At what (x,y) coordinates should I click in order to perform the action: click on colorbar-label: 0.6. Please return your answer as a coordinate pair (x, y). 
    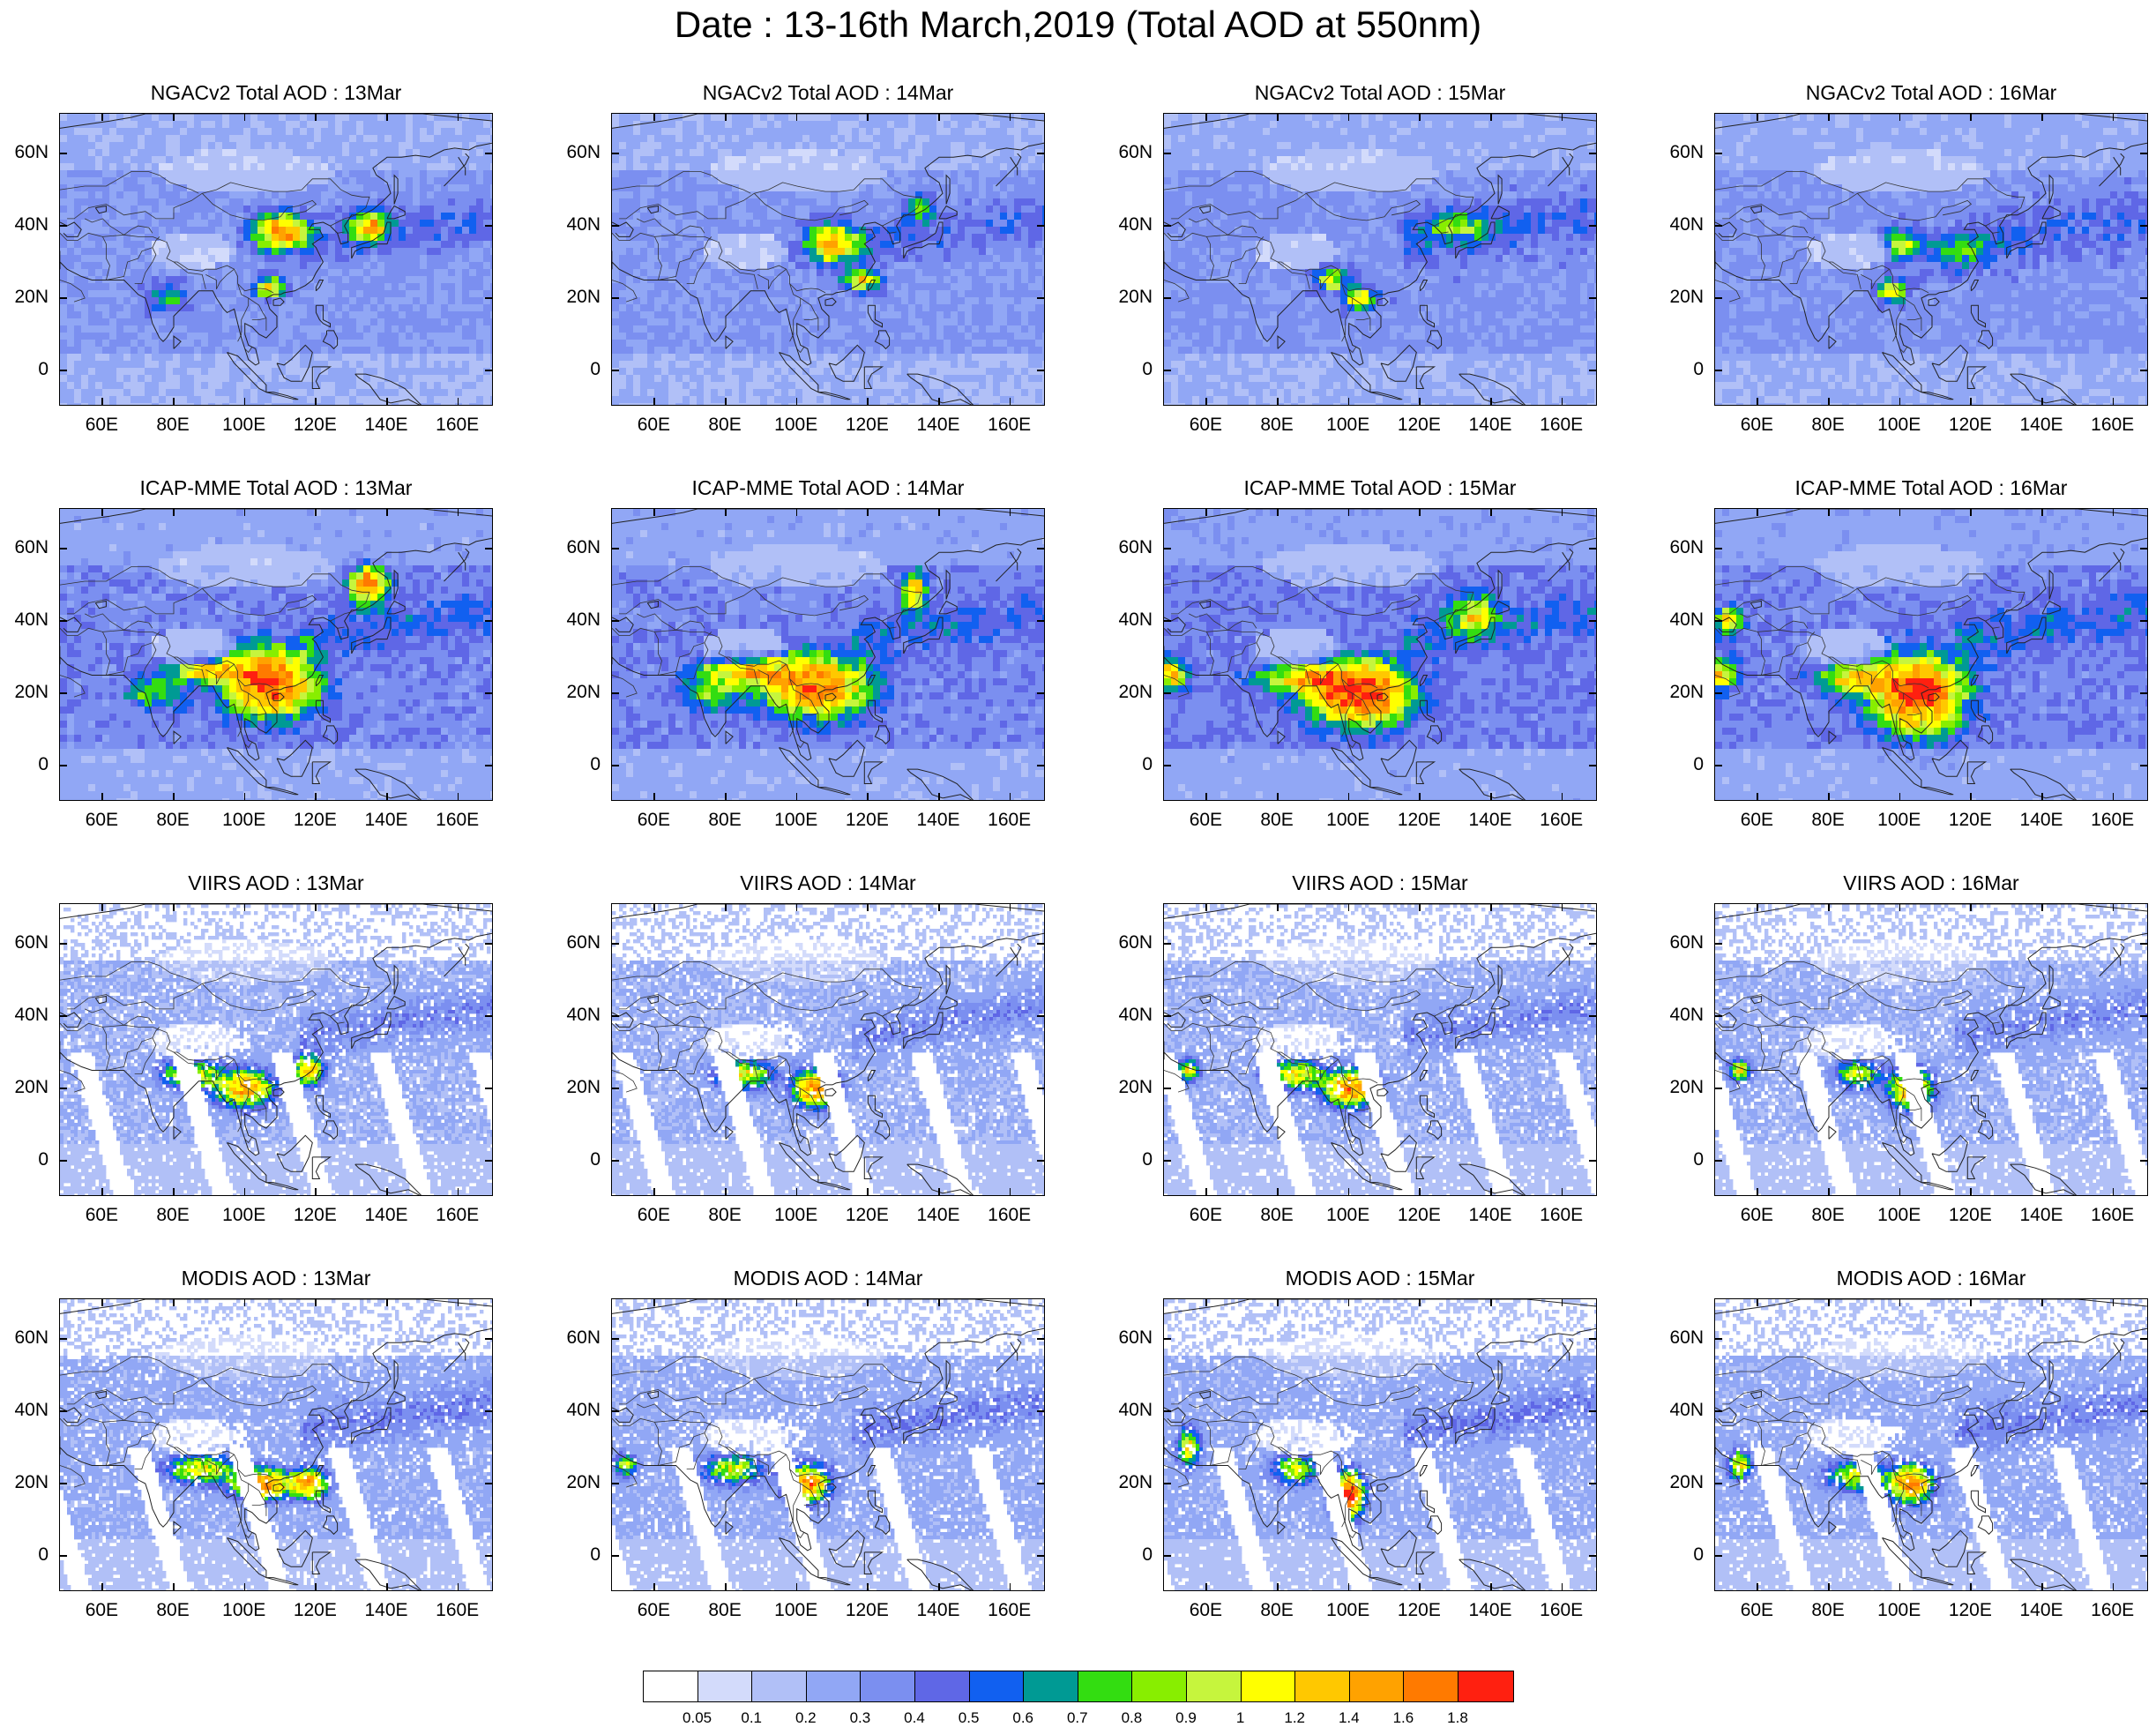
    Looking at the image, I should click on (1023, 1718).